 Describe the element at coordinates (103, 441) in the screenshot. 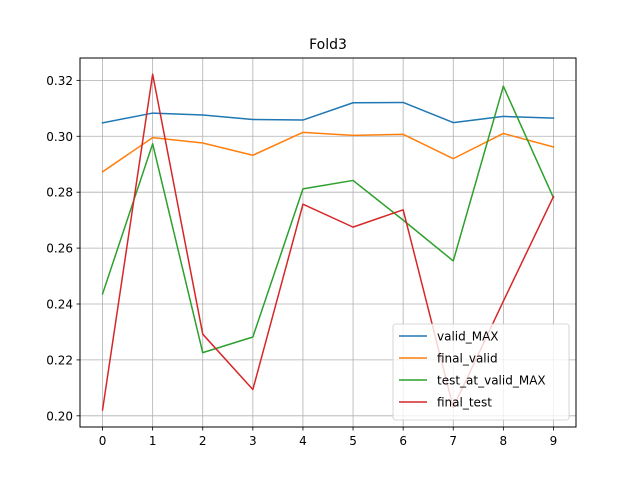

I see `x-tick-label: 0` at that location.